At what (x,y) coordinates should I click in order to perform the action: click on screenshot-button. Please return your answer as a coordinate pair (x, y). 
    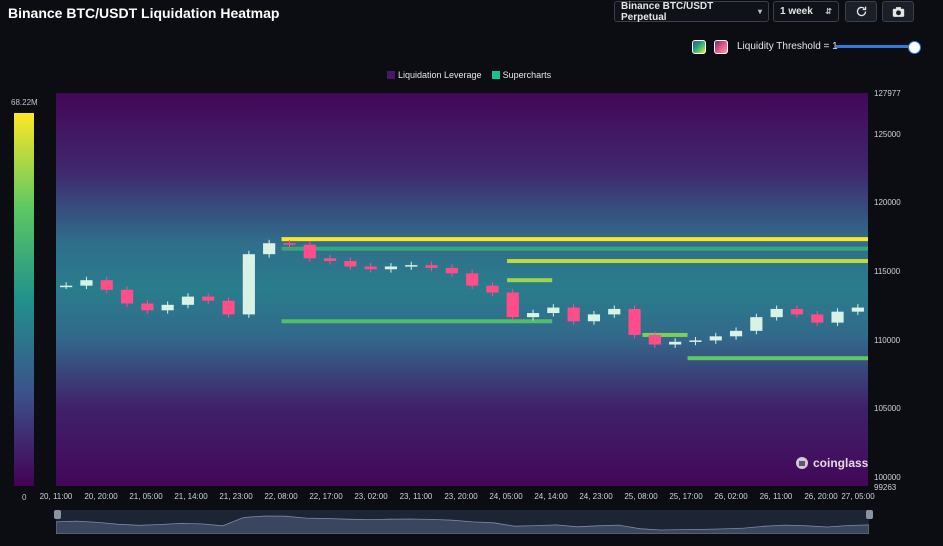
    Looking at the image, I should click on (898, 11).